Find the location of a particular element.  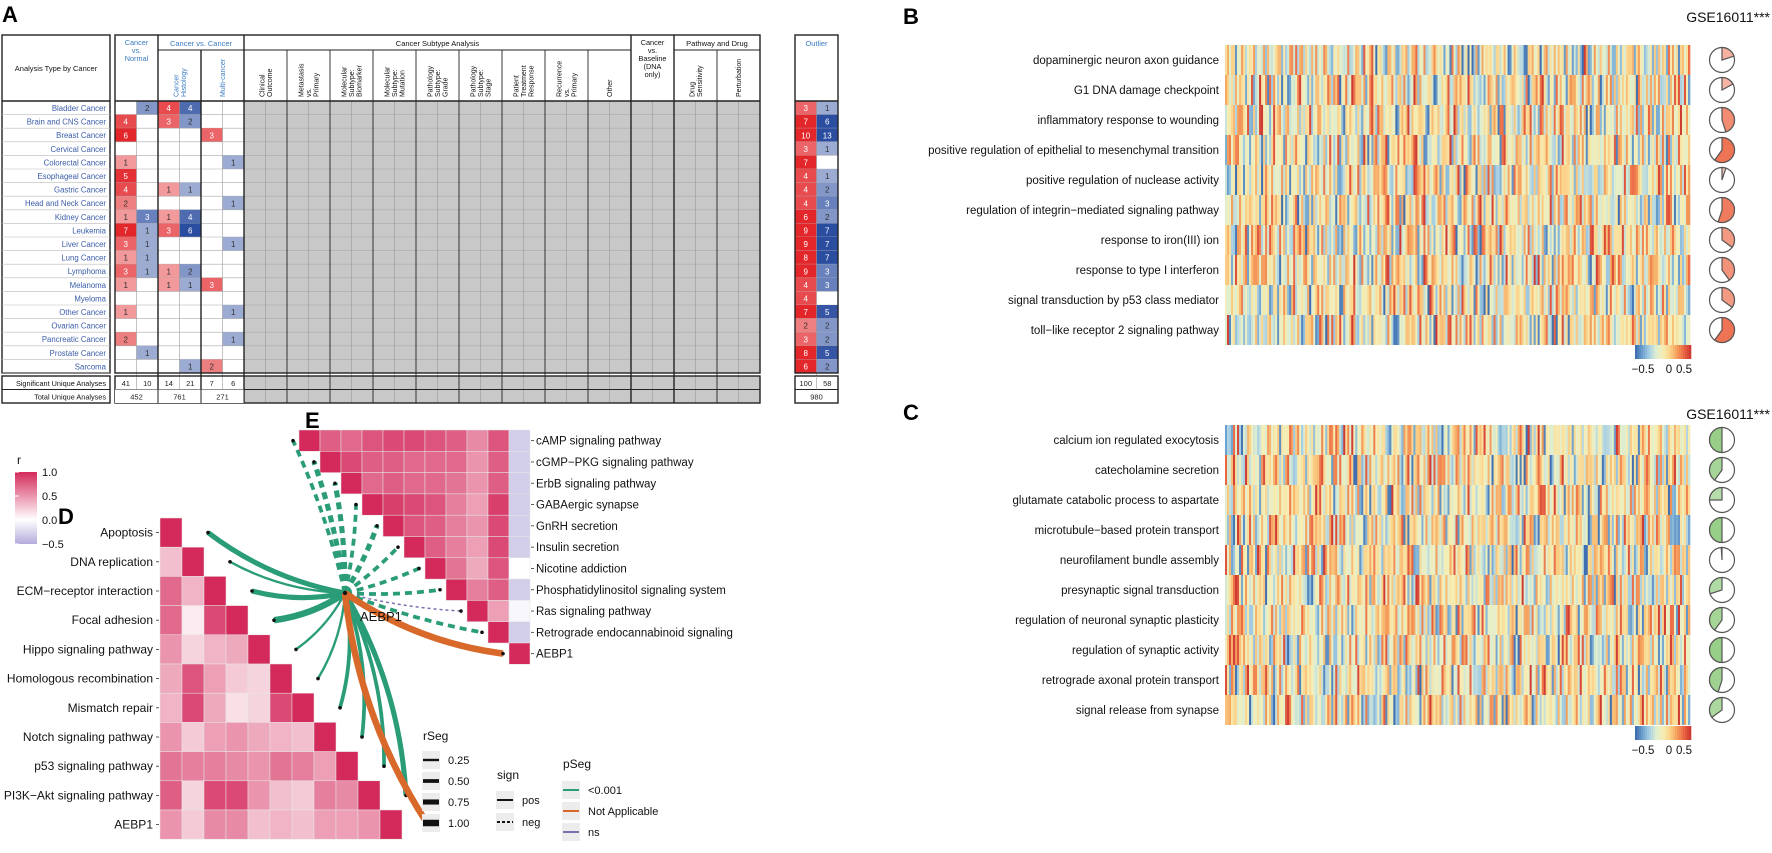

header-line: Other is located at coordinates (610, 88).